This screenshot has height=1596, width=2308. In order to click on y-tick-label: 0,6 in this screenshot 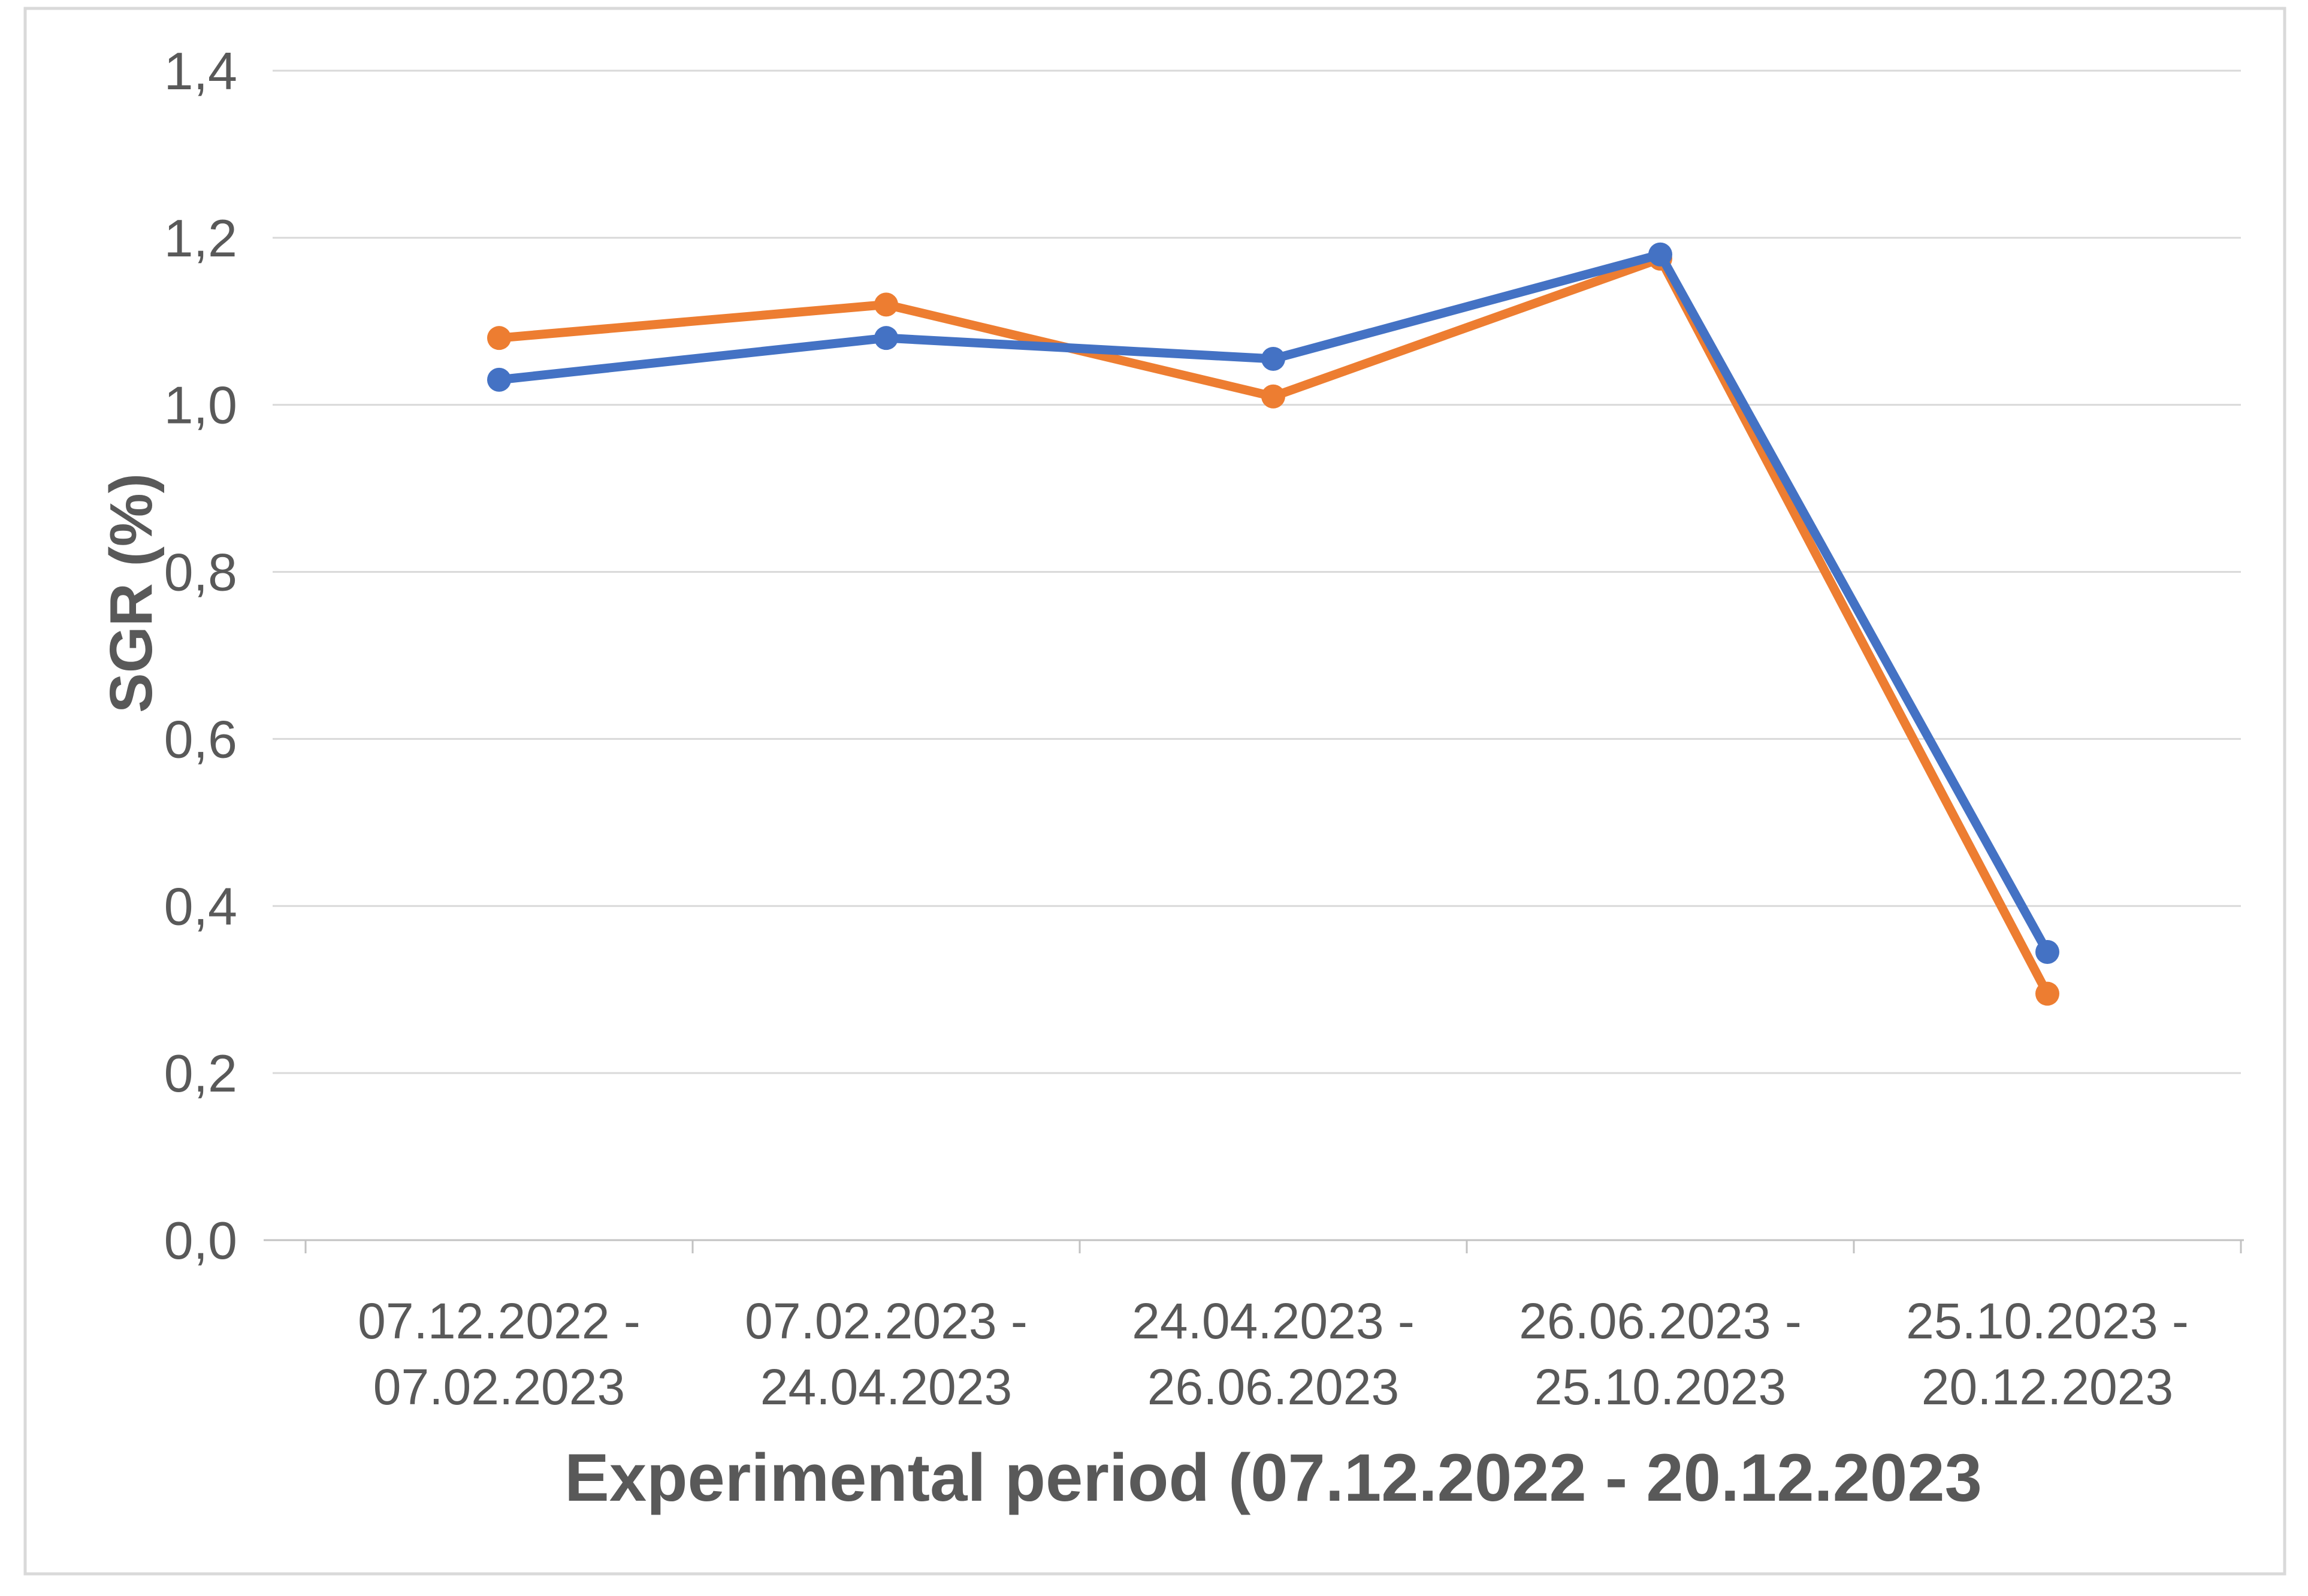, I will do `click(200, 739)`.